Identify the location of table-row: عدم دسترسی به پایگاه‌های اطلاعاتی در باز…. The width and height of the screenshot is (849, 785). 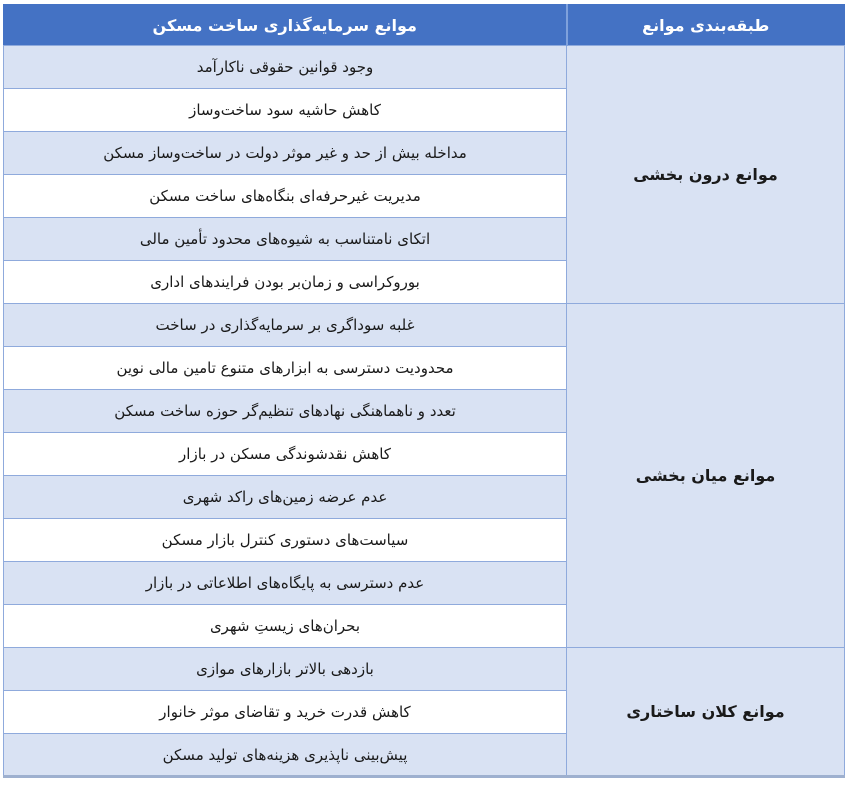
(424, 583).